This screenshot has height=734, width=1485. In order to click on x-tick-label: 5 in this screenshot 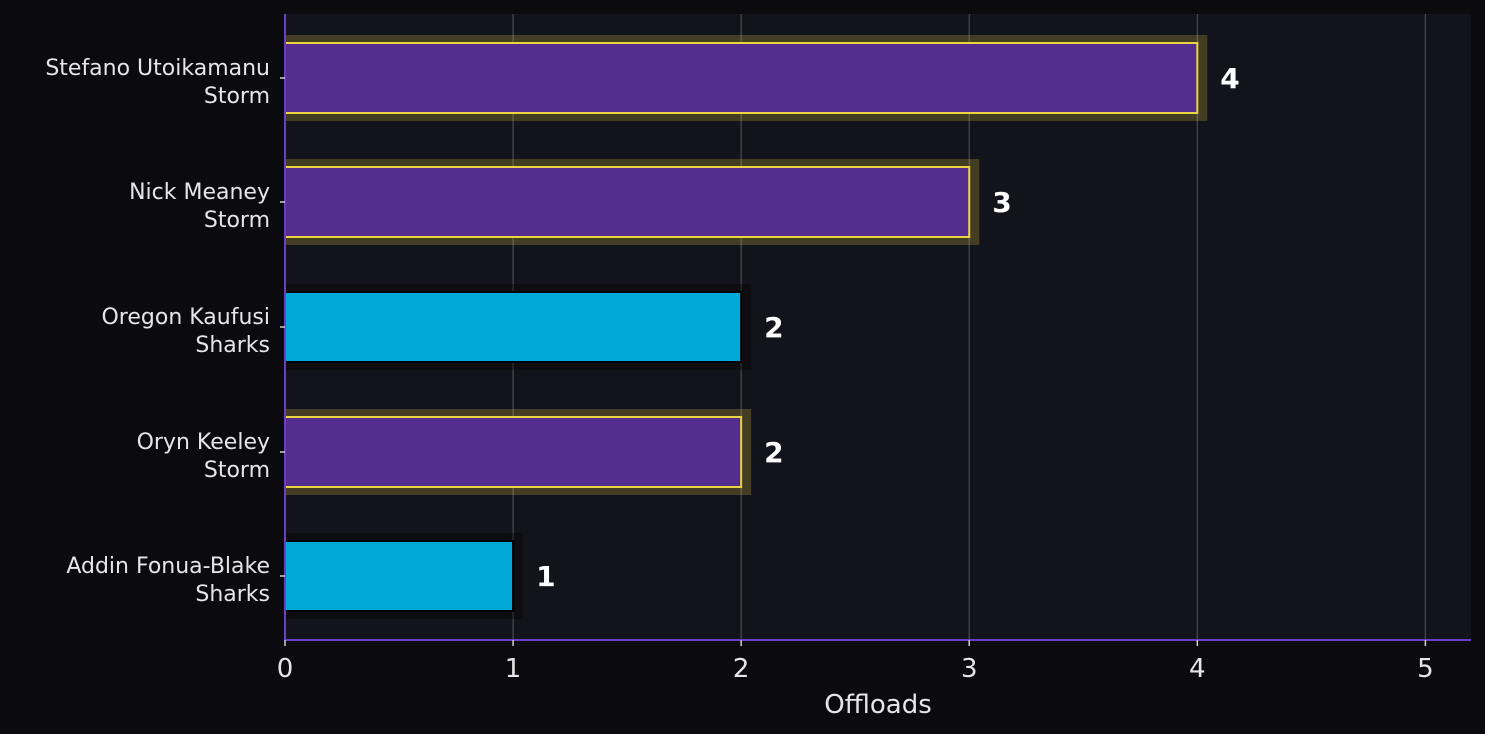, I will do `click(1425, 669)`.